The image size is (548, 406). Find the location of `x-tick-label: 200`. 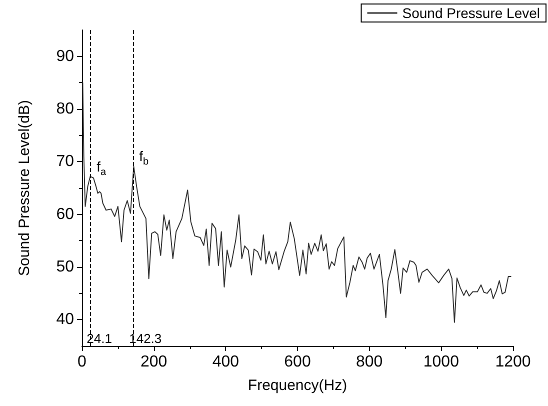

x-tick-label: 200 is located at coordinates (154, 362).